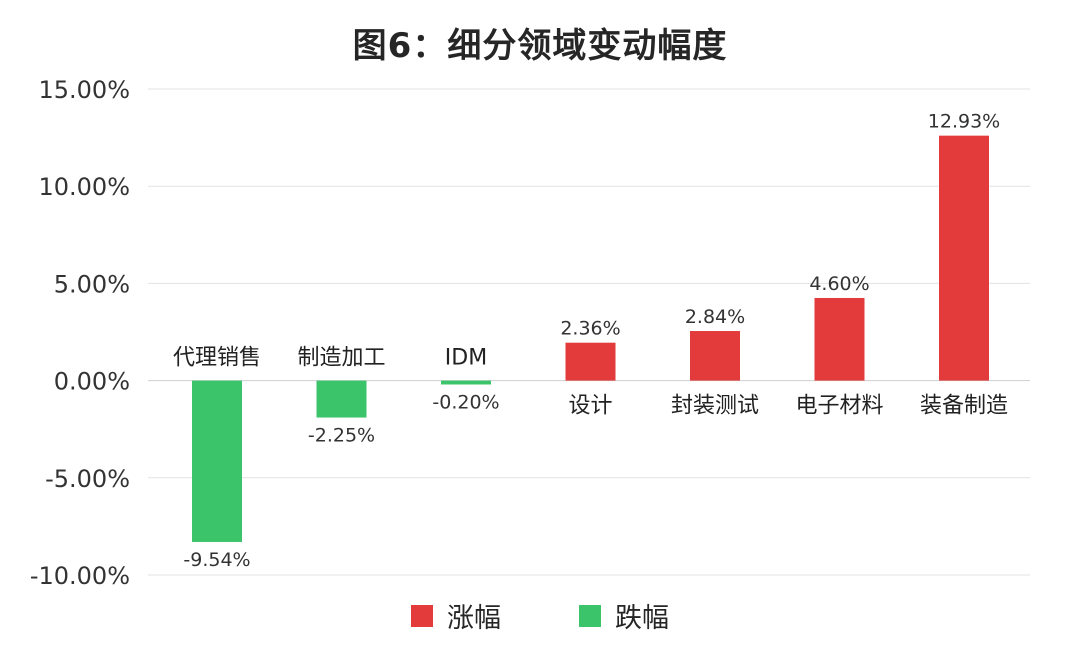 This screenshot has width=1080, height=649. What do you see at coordinates (341, 358) in the screenshot?
I see `category-label: 制造加工` at bounding box center [341, 358].